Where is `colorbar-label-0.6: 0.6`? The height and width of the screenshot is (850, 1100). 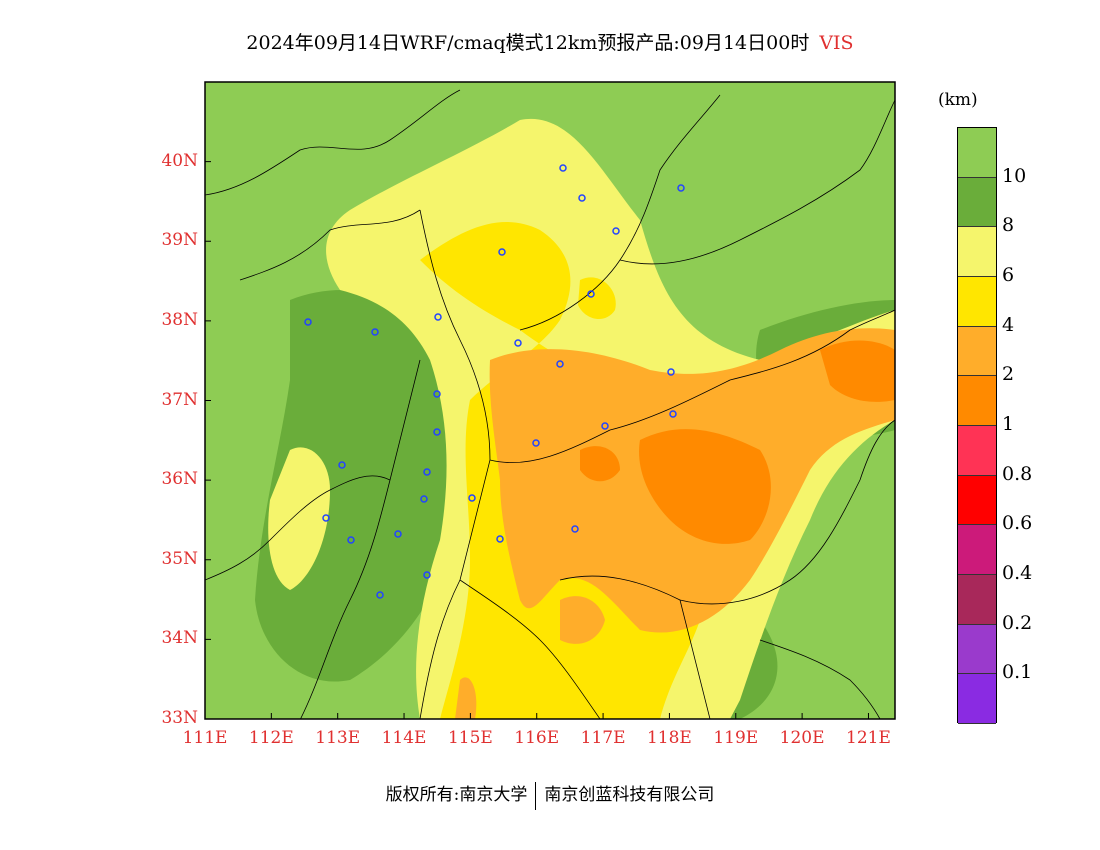
colorbar-label-0.6: 0.6 is located at coordinates (1017, 523).